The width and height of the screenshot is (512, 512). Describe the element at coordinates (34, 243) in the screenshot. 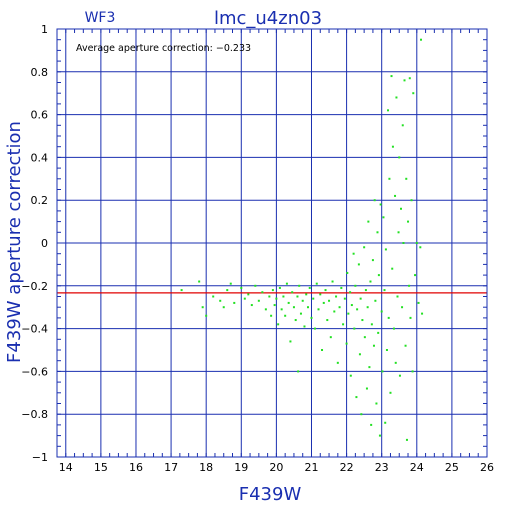

I see `y-tick-labels: −1 −0.8 −0.6 −0.4 −0.2 0 0.2 0.4 0.6 0.8 1` at that location.